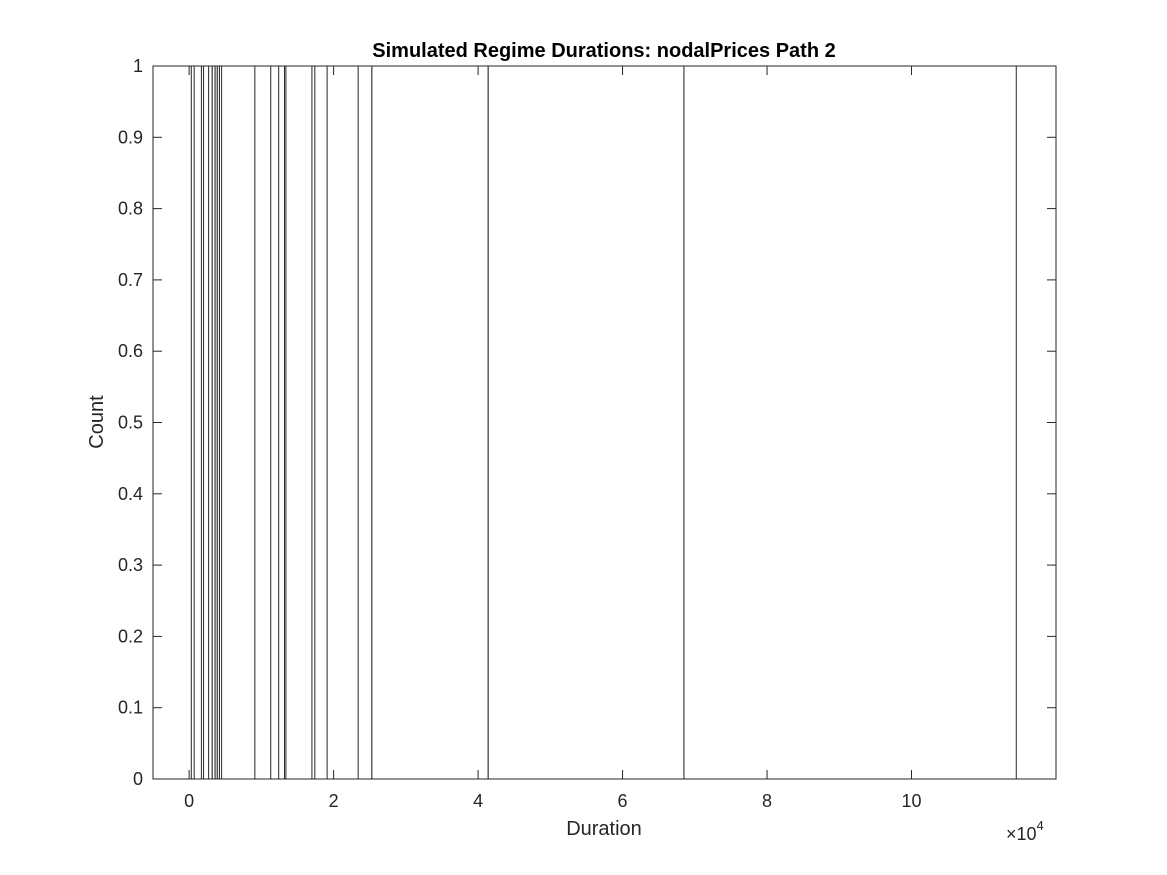 The width and height of the screenshot is (1167, 875). I want to click on y-tick-label: 0.7, so click(130, 280).